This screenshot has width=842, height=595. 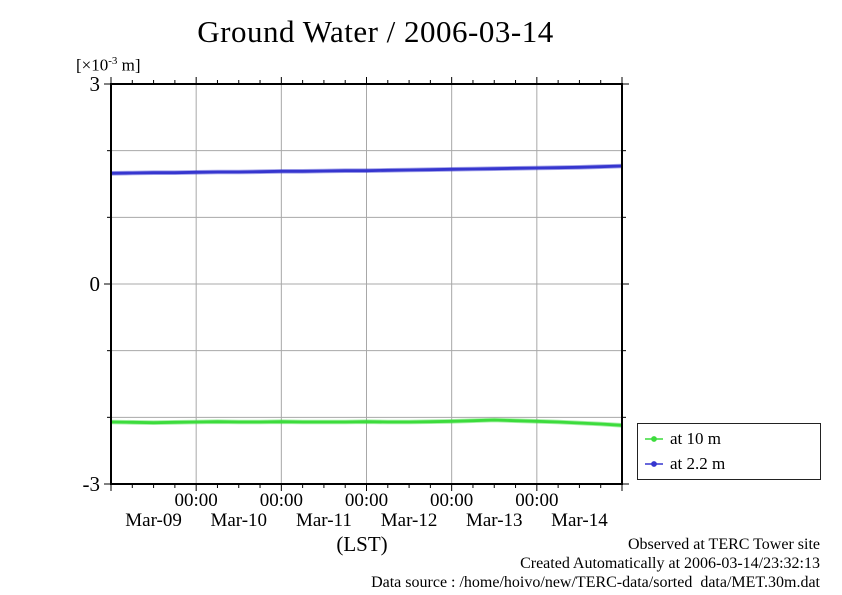 I want to click on series-line-at-2-2-m-core, so click(x=366, y=169).